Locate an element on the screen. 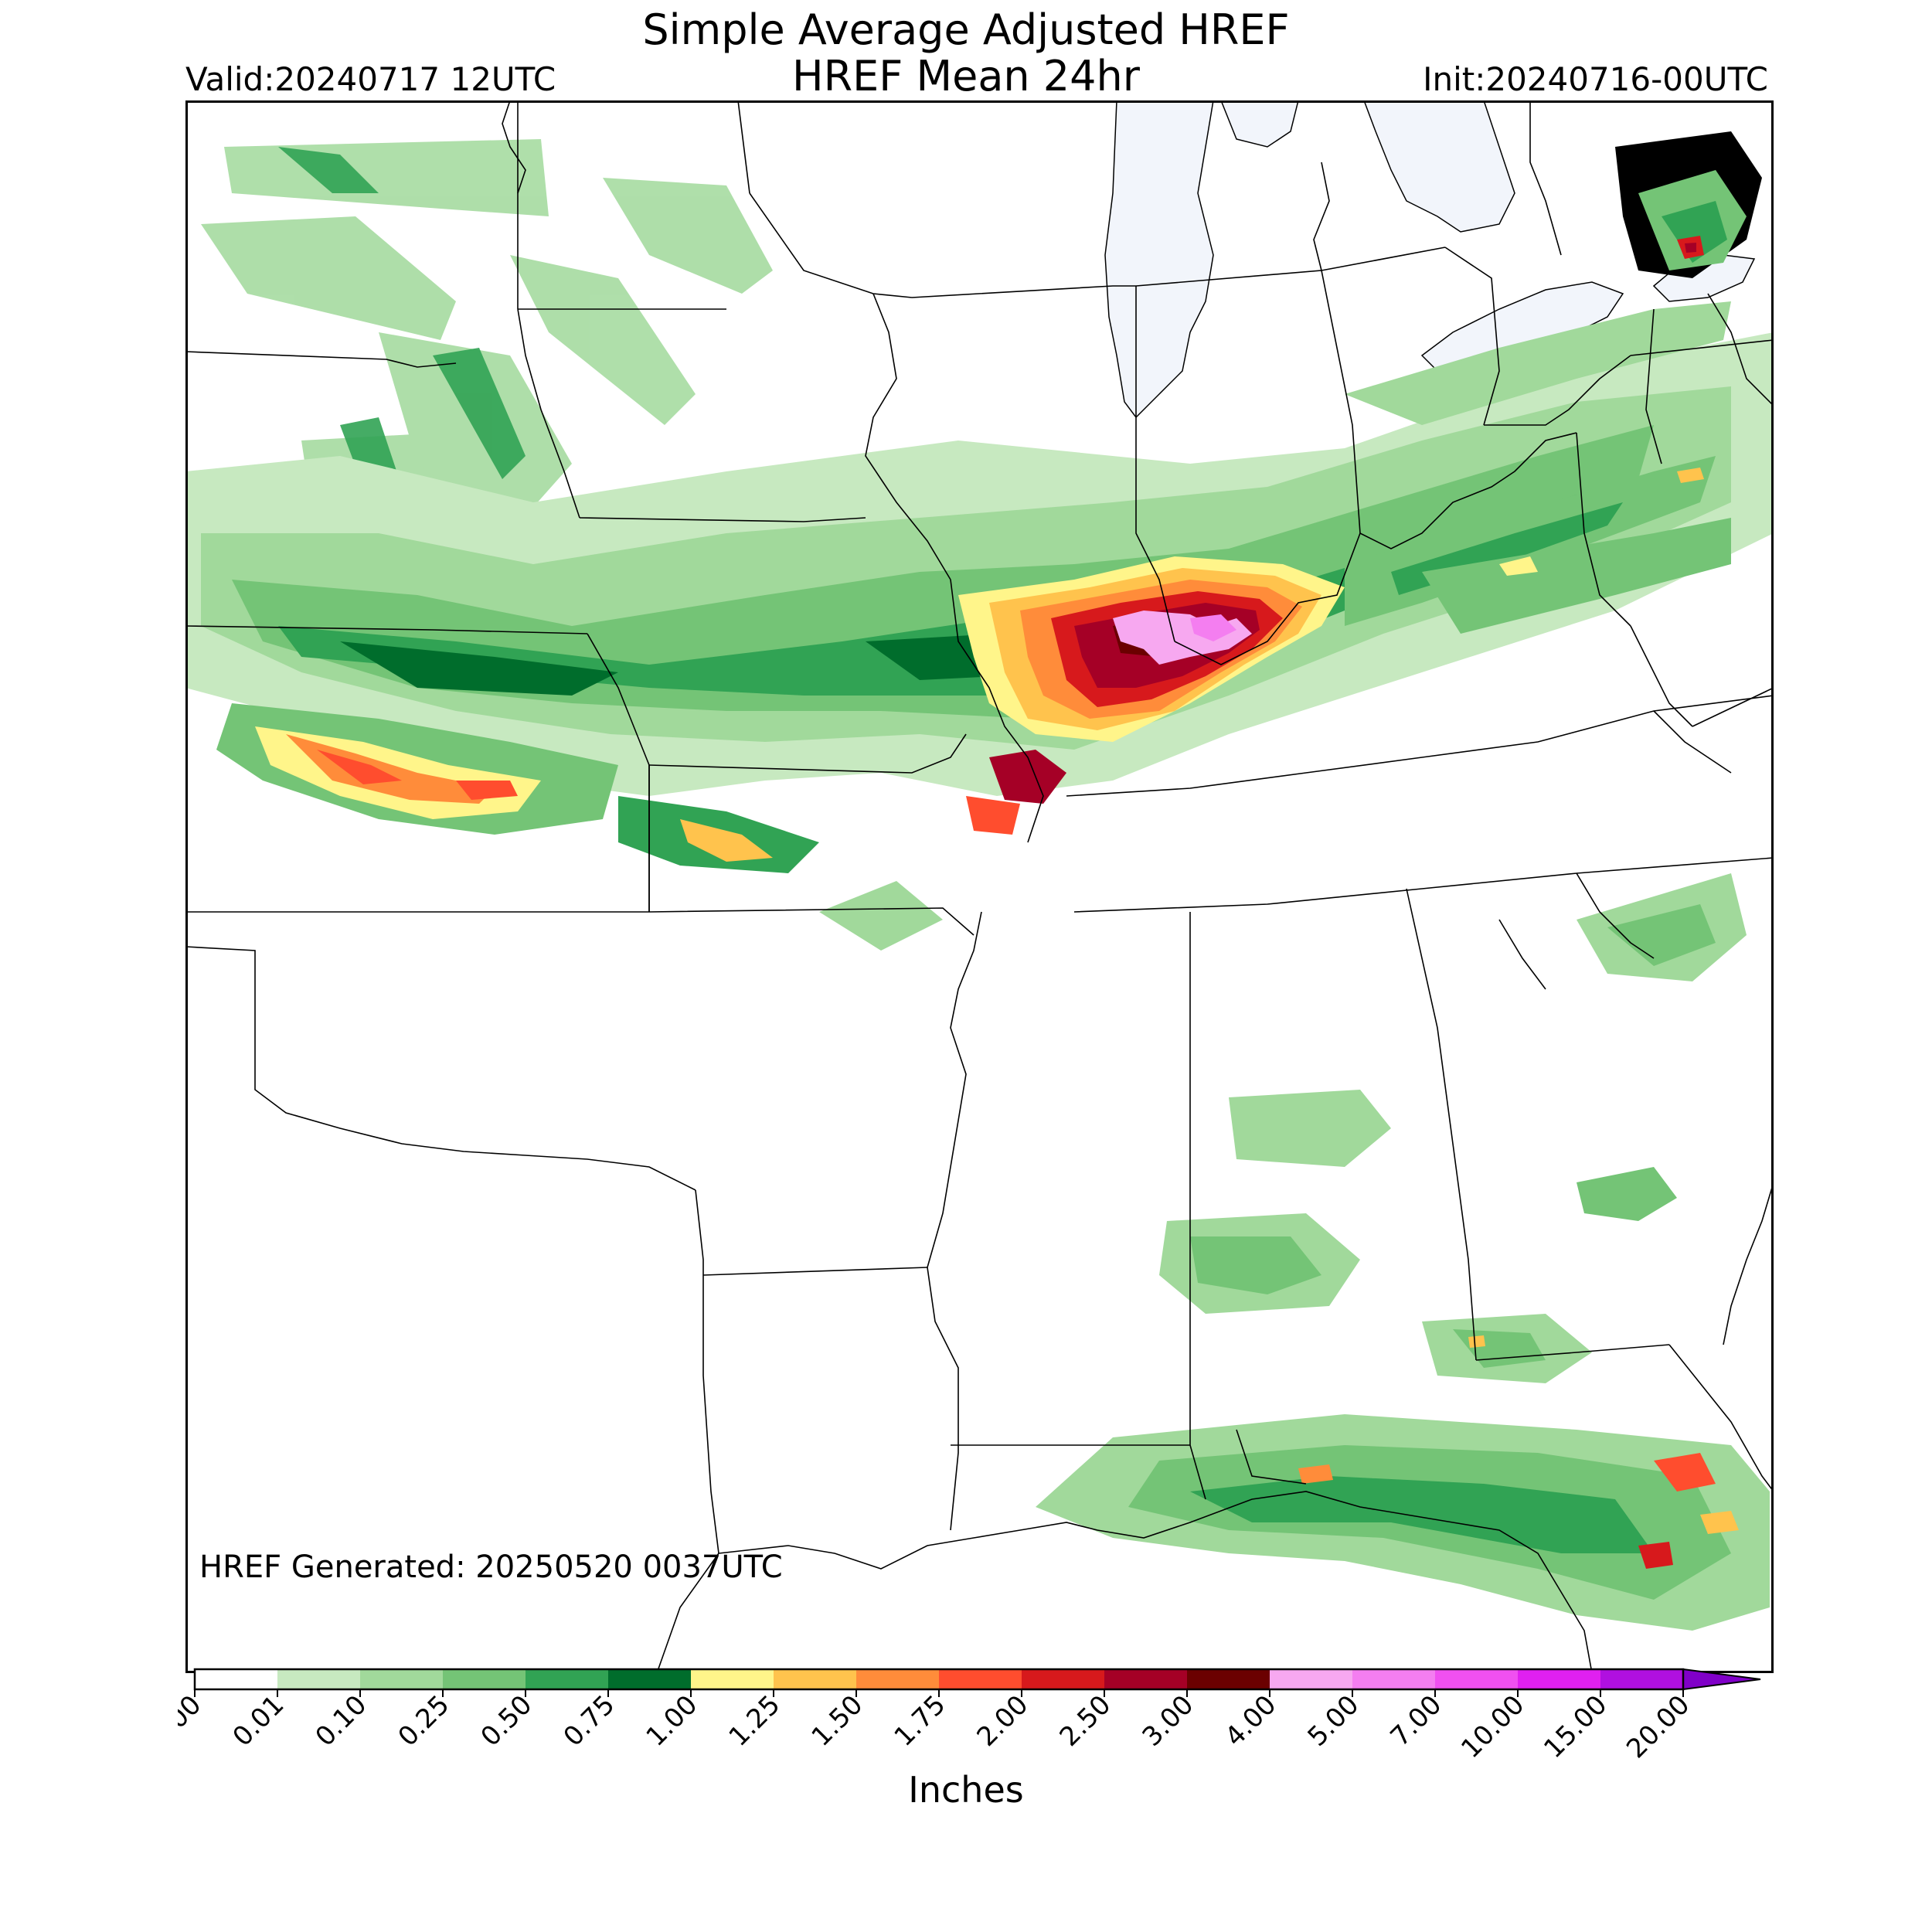  title-line-1: Simple Average Adjusted HREF is located at coordinates (966, 29).